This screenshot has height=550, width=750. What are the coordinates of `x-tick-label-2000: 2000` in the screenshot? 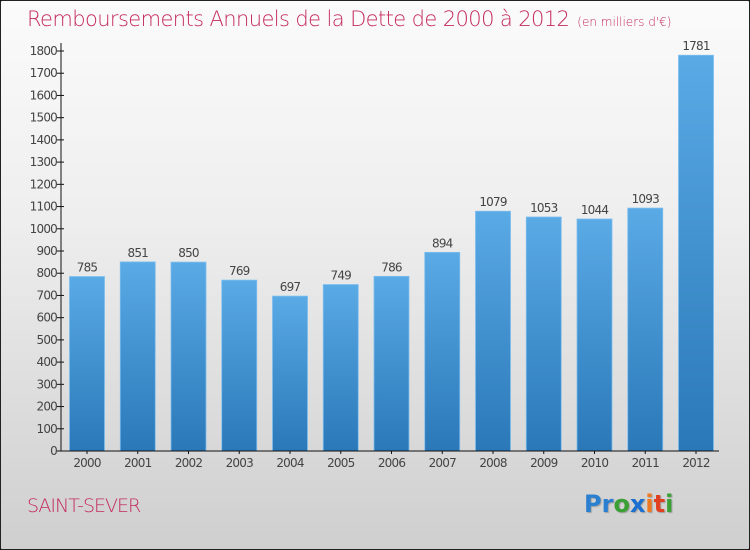 It's located at (87, 463).